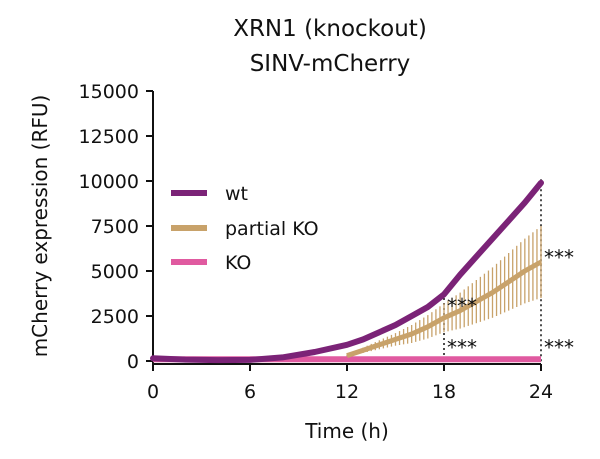  Describe the element at coordinates (541, 392) in the screenshot. I see `x-tick-label-4: 24` at that location.